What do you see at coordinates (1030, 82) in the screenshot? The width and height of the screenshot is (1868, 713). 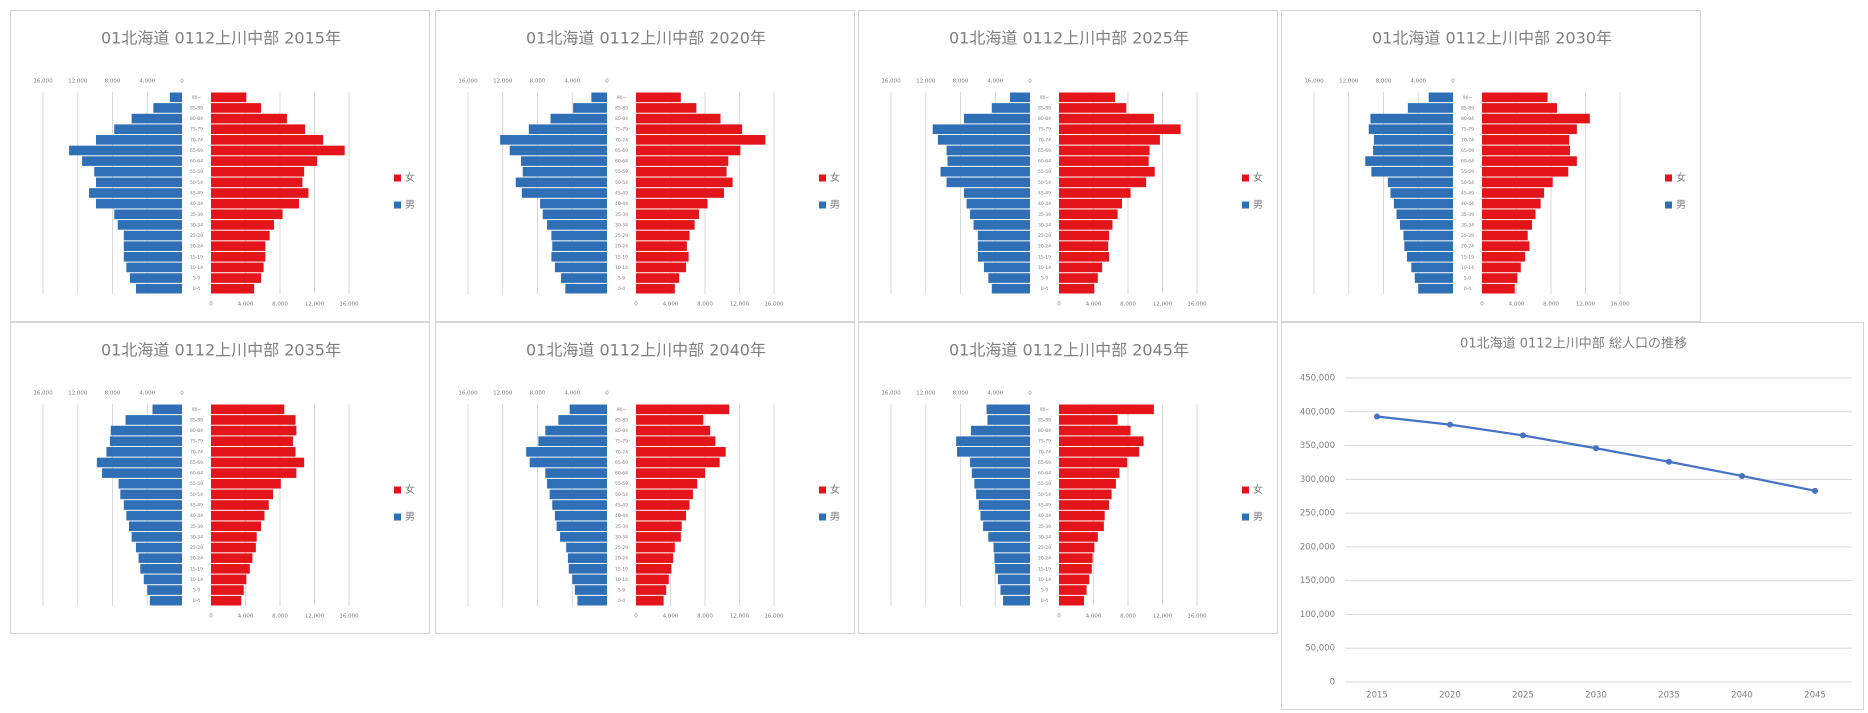 I see `x-tick-label-top: 0` at bounding box center [1030, 82].